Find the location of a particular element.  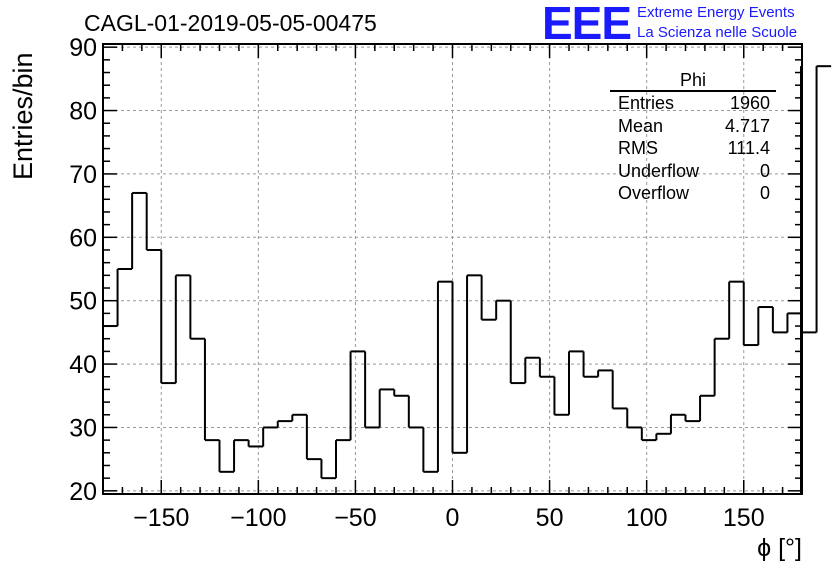

y-tick-label: 90 is located at coordinates (83, 48).